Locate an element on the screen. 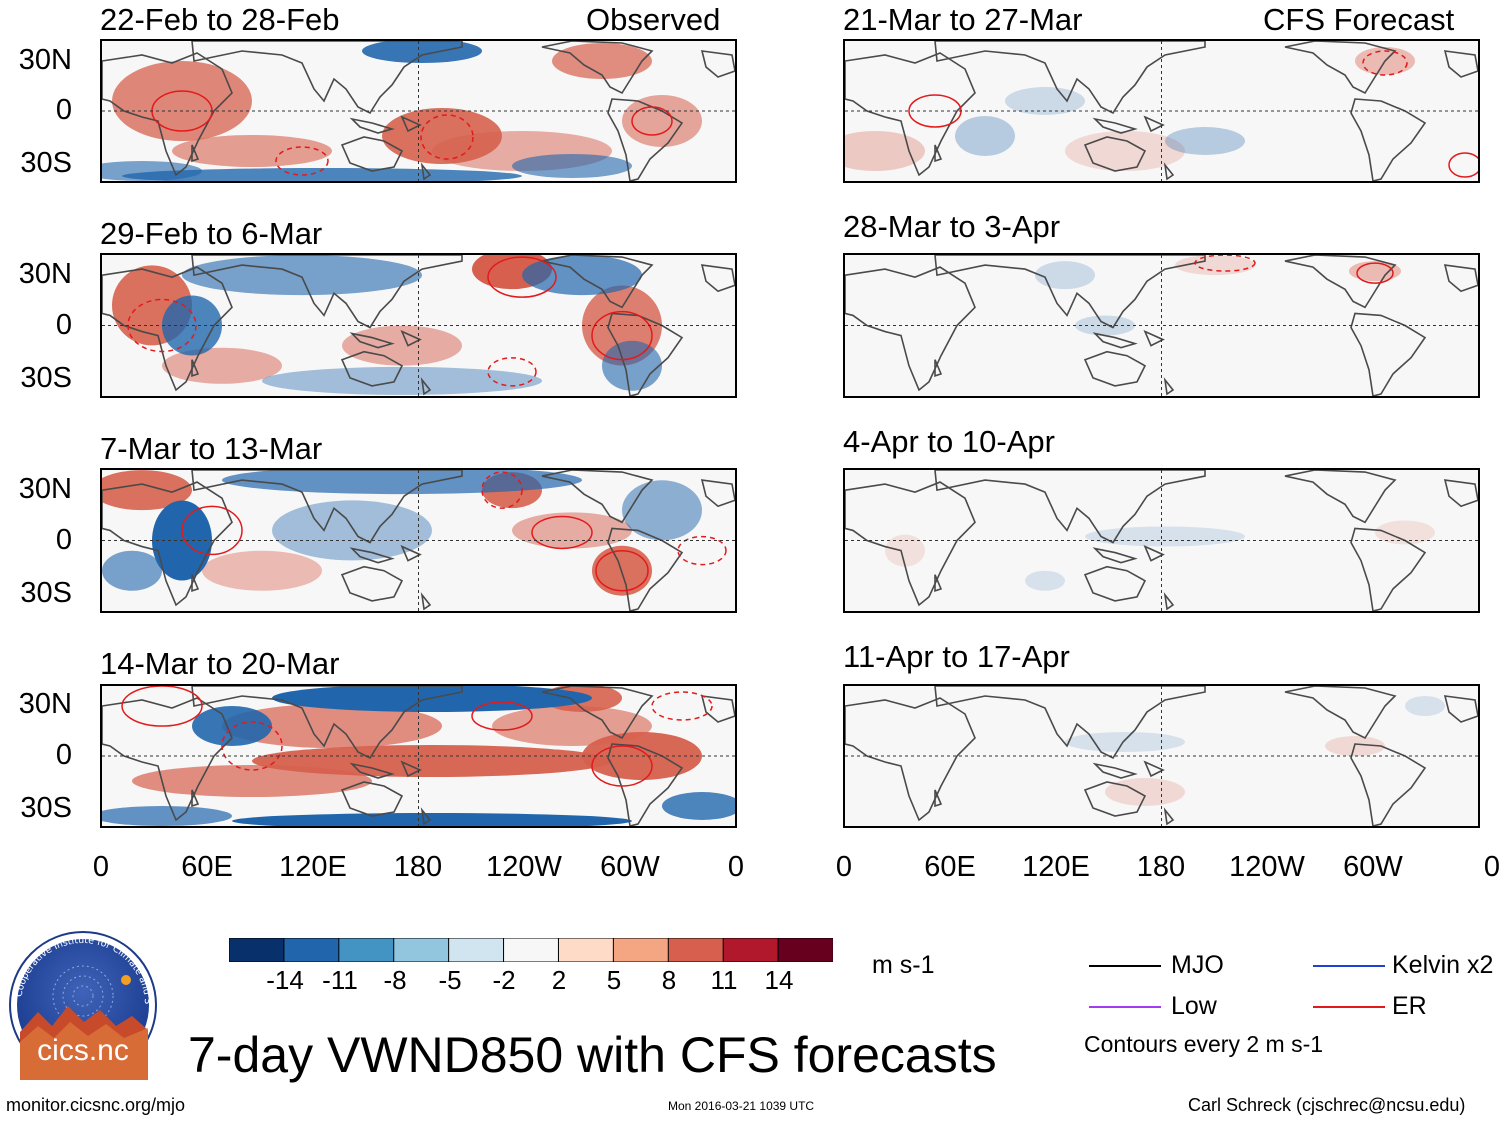 The height and width of the screenshot is (1121, 1510). obs-panel-2-title: 29-Feb to 6-Mar is located at coordinates (211, 233).